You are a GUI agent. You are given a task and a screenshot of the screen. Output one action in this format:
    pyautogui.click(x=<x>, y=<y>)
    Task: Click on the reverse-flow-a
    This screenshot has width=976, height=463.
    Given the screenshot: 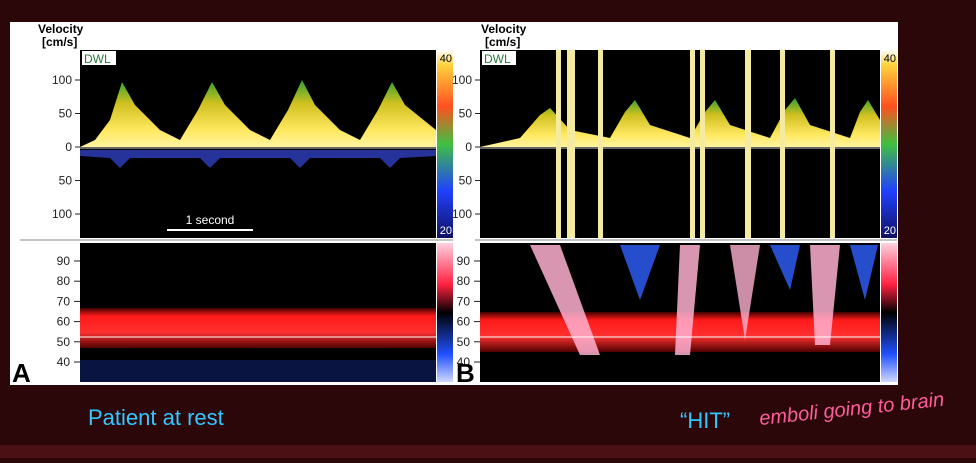 What is the action you would take?
    pyautogui.click(x=258, y=159)
    